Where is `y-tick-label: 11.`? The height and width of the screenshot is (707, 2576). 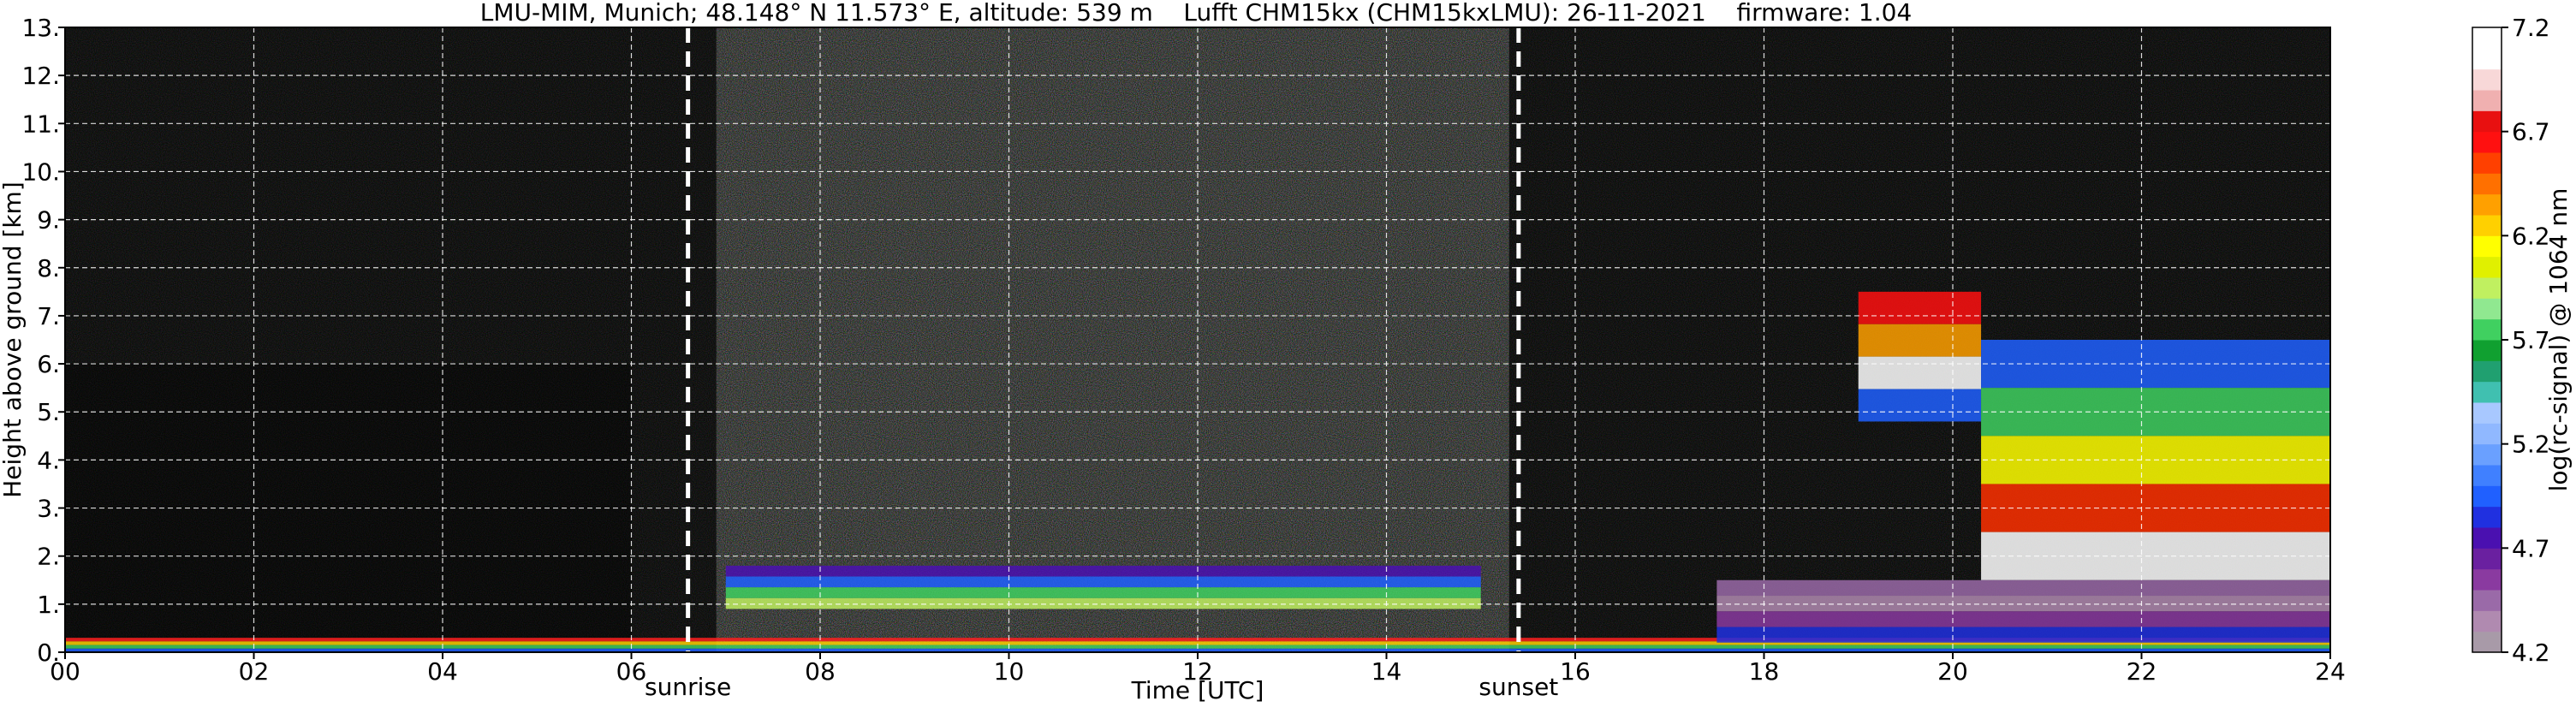
y-tick-label: 11. is located at coordinates (40, 124).